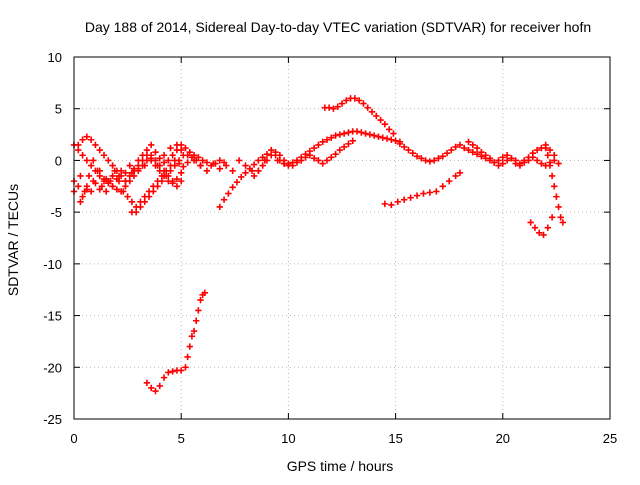 Image resolution: width=640 pixels, height=485 pixels. What do you see at coordinates (58, 160) in the screenshot?
I see `y-tick-label: 0` at bounding box center [58, 160].